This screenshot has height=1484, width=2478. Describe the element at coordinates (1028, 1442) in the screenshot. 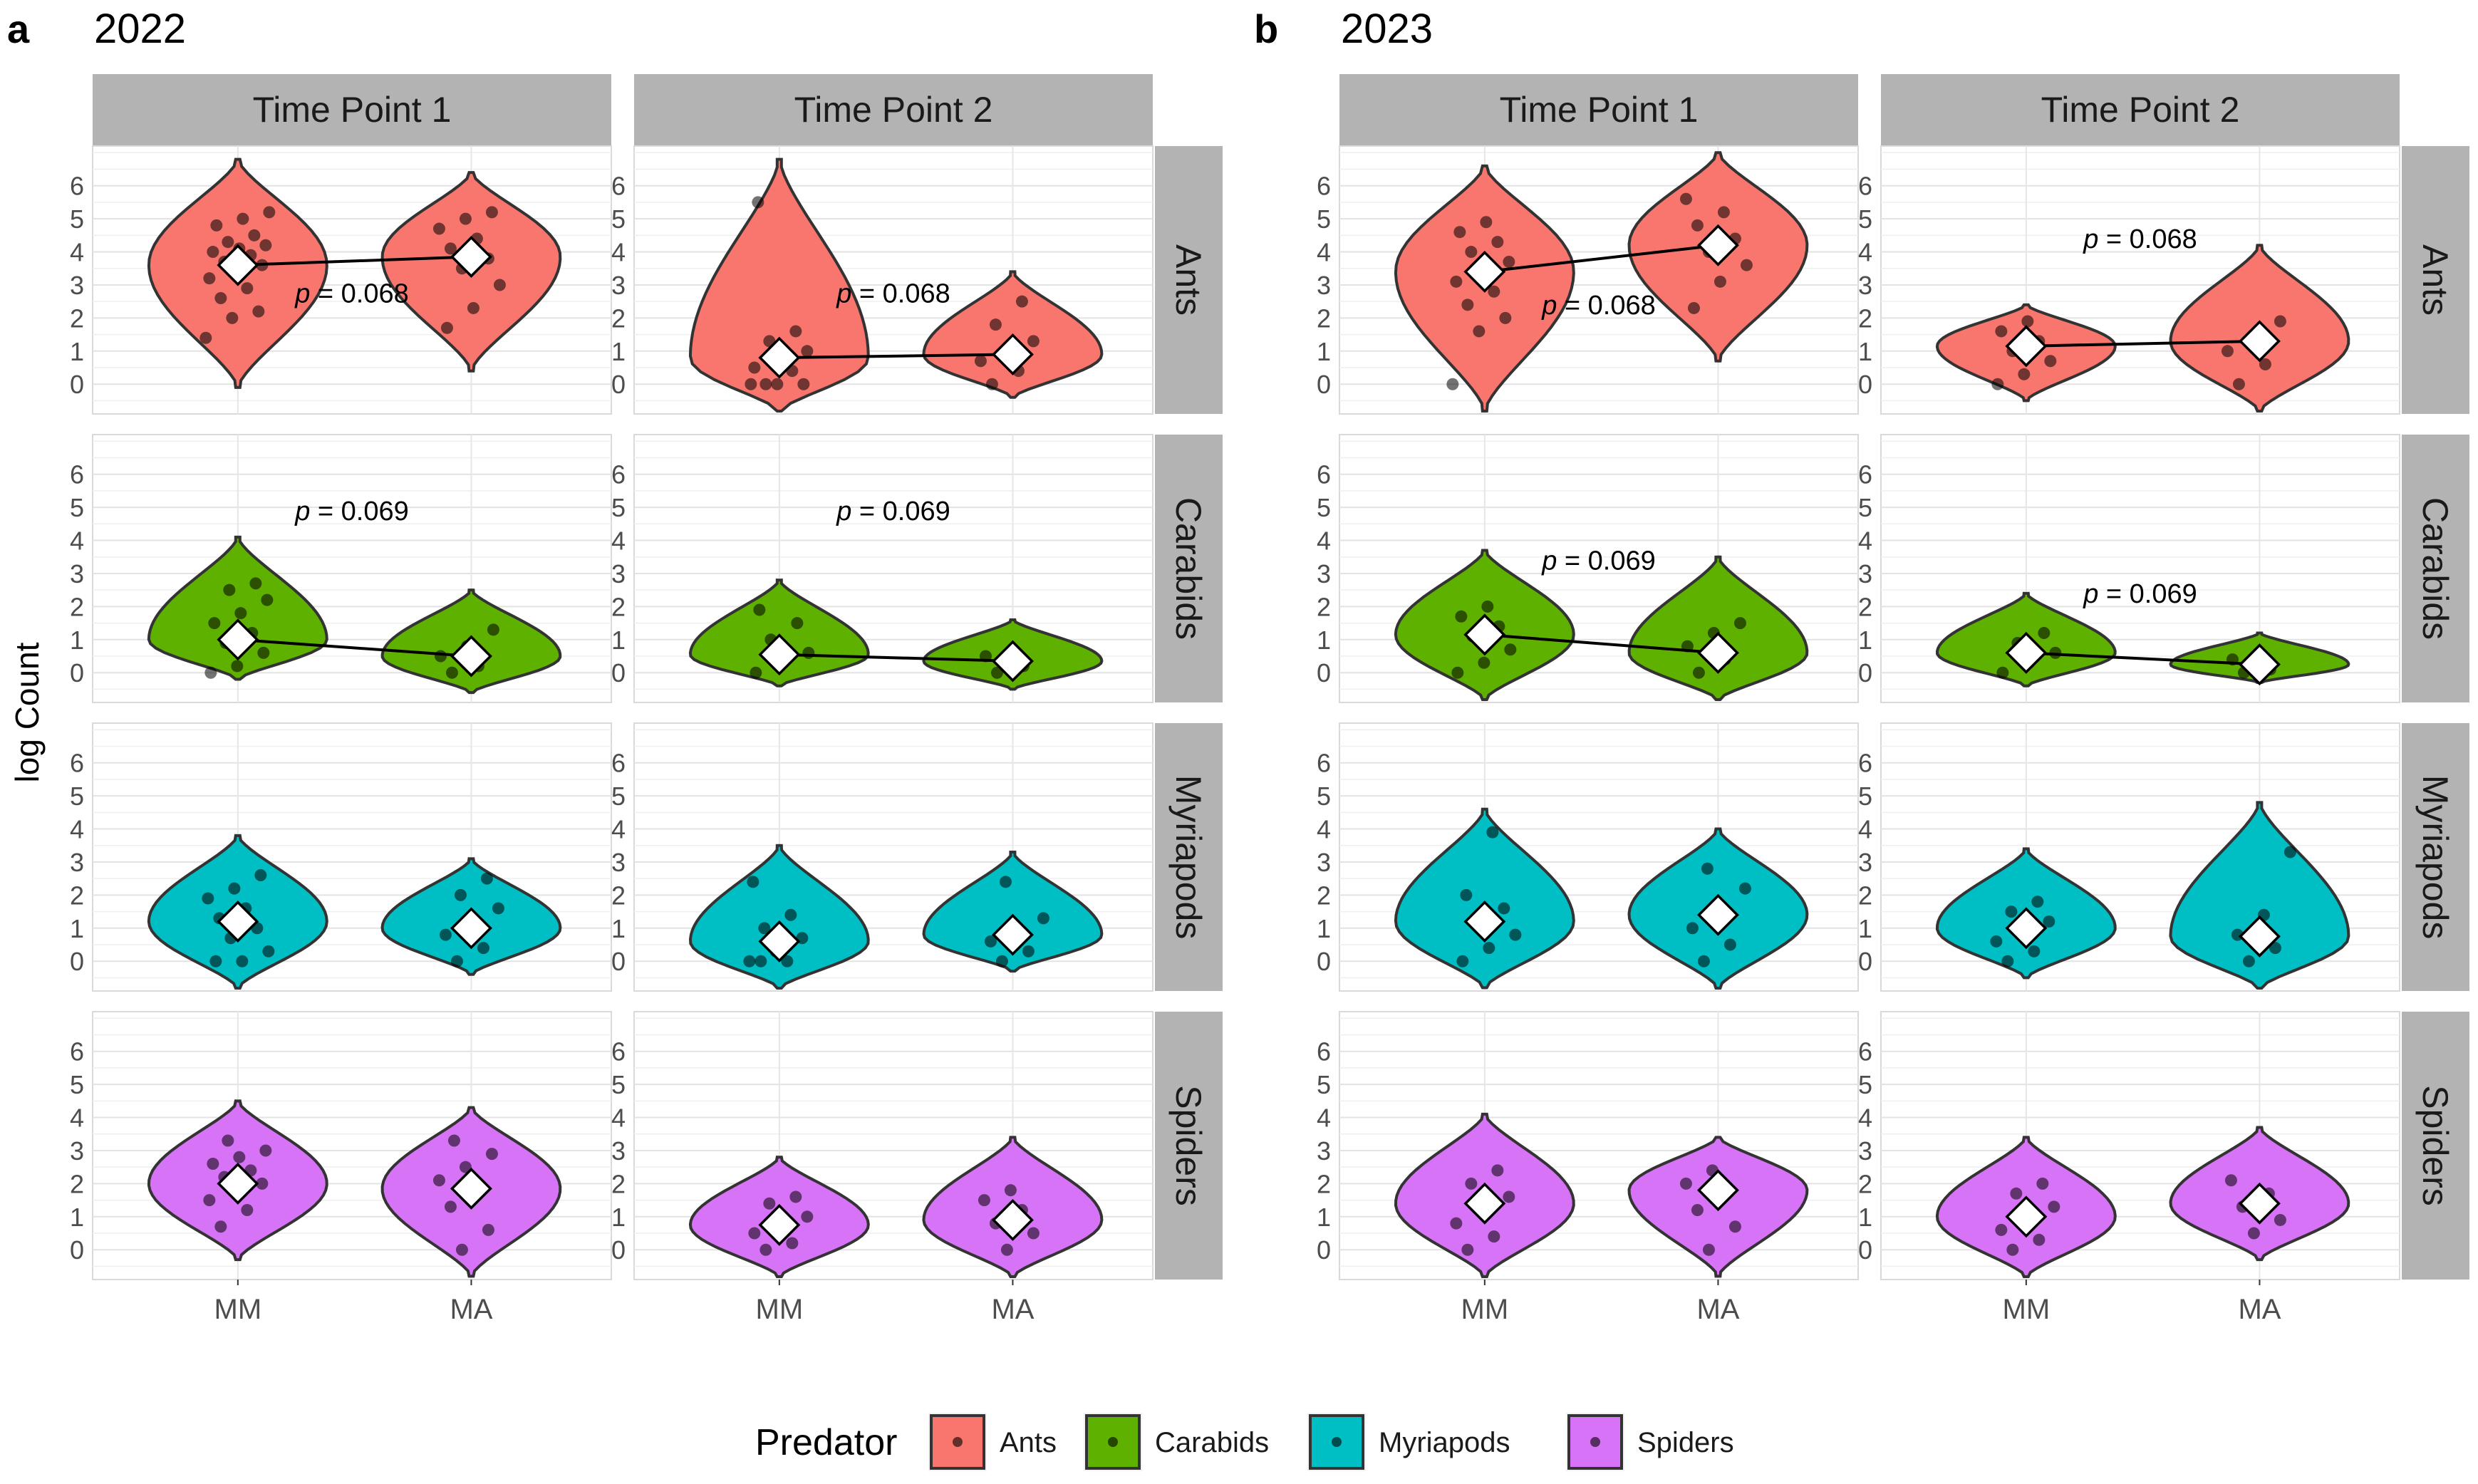

I see `legend-label: Ants` at that location.